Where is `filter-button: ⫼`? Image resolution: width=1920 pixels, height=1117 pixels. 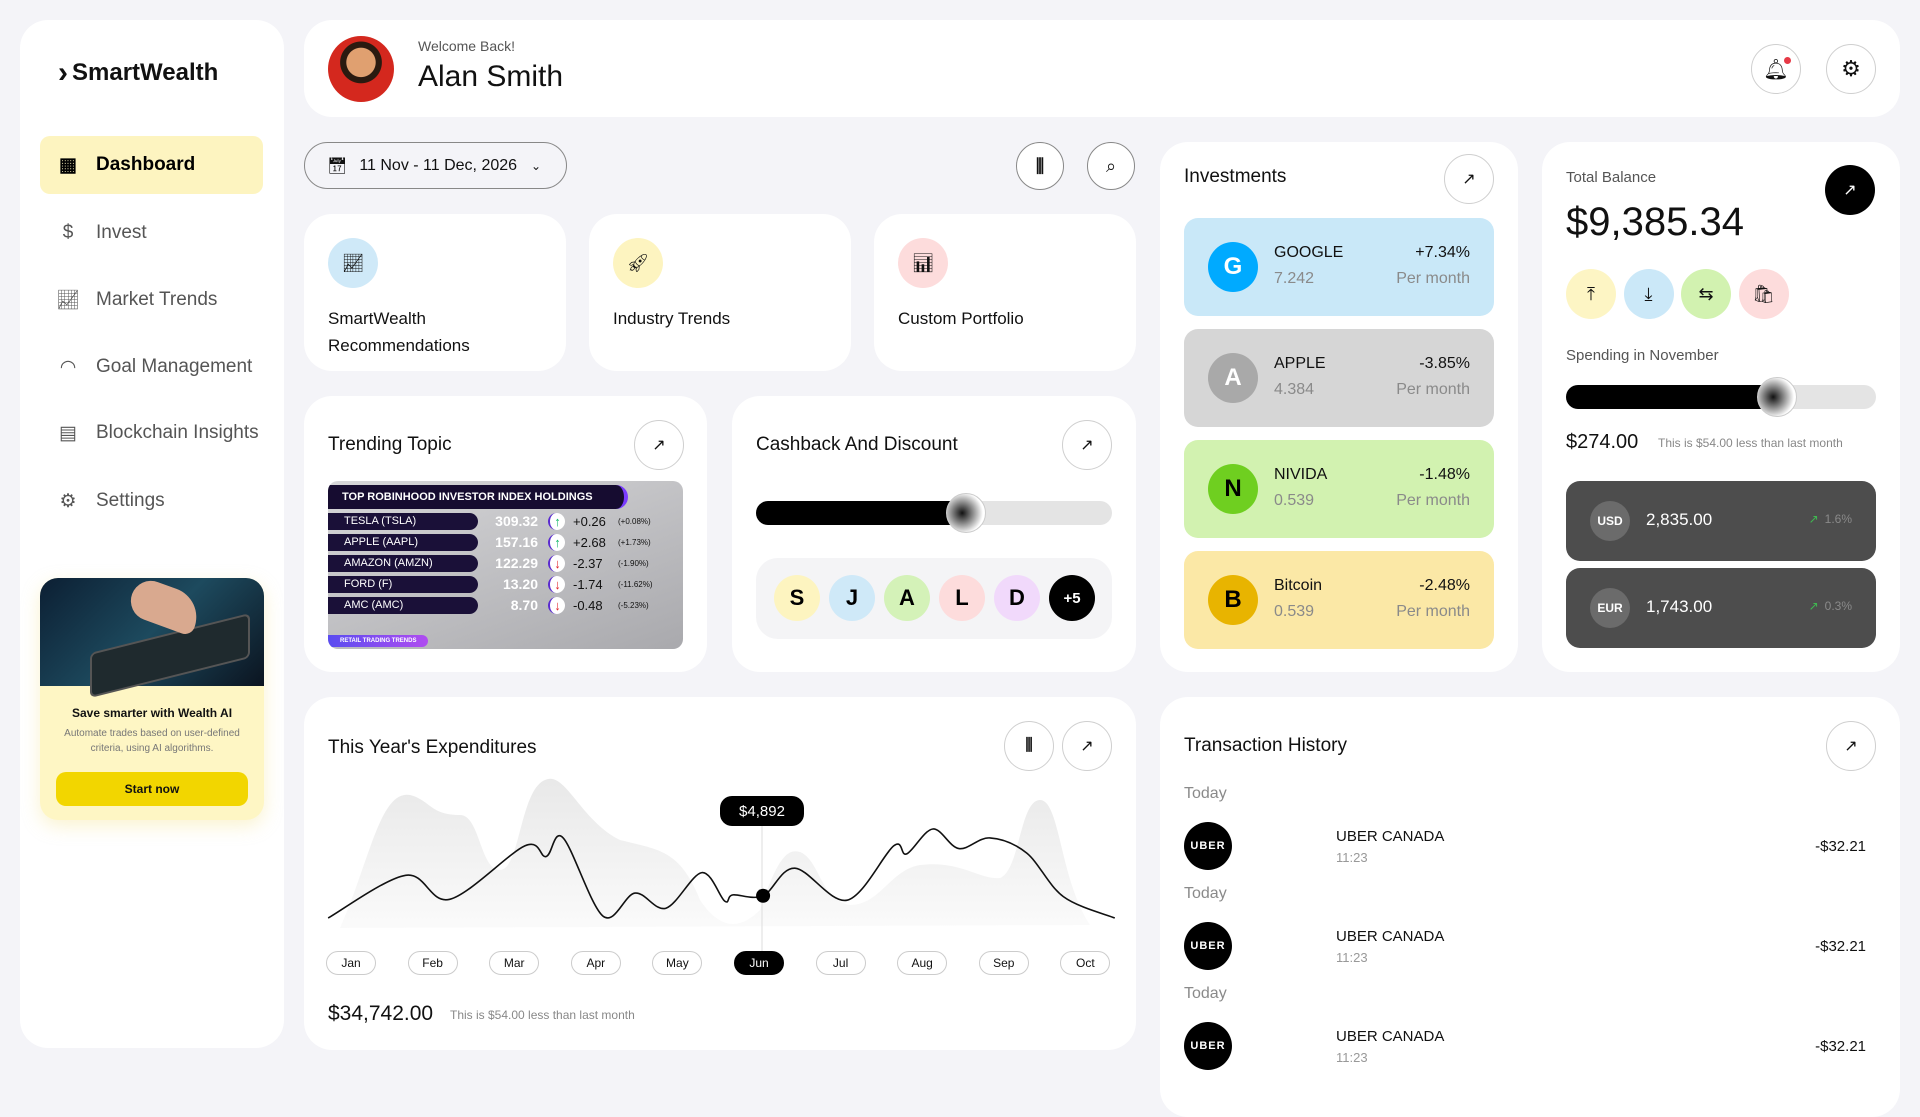 filter-button: ⫼ is located at coordinates (1040, 166).